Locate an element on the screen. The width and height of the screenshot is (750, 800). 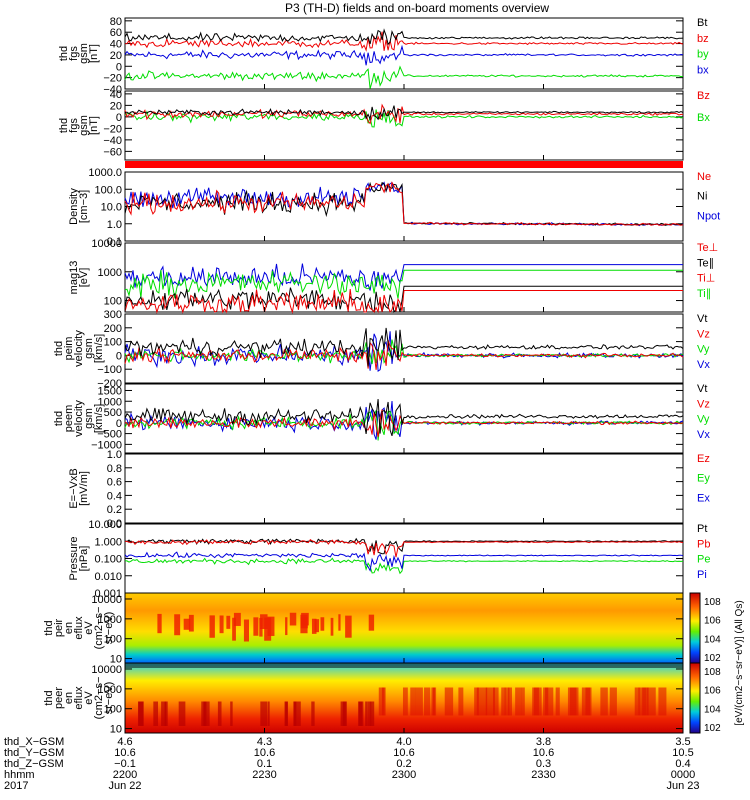
y-tick-label: 10000 is located at coordinates (106, 244).